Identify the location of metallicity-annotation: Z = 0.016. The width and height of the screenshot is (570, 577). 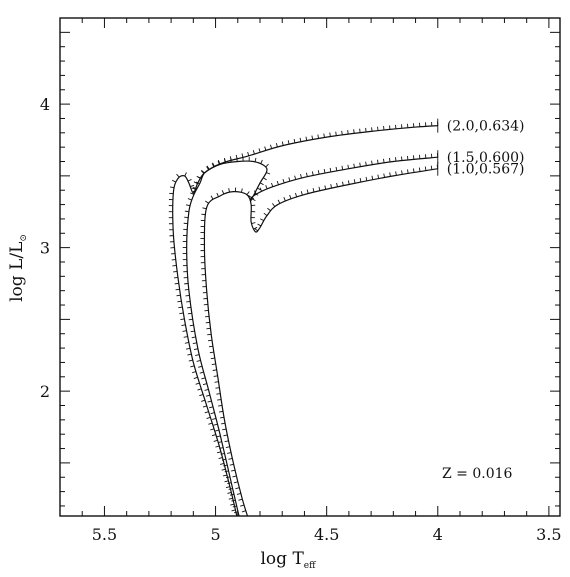
(477, 474).